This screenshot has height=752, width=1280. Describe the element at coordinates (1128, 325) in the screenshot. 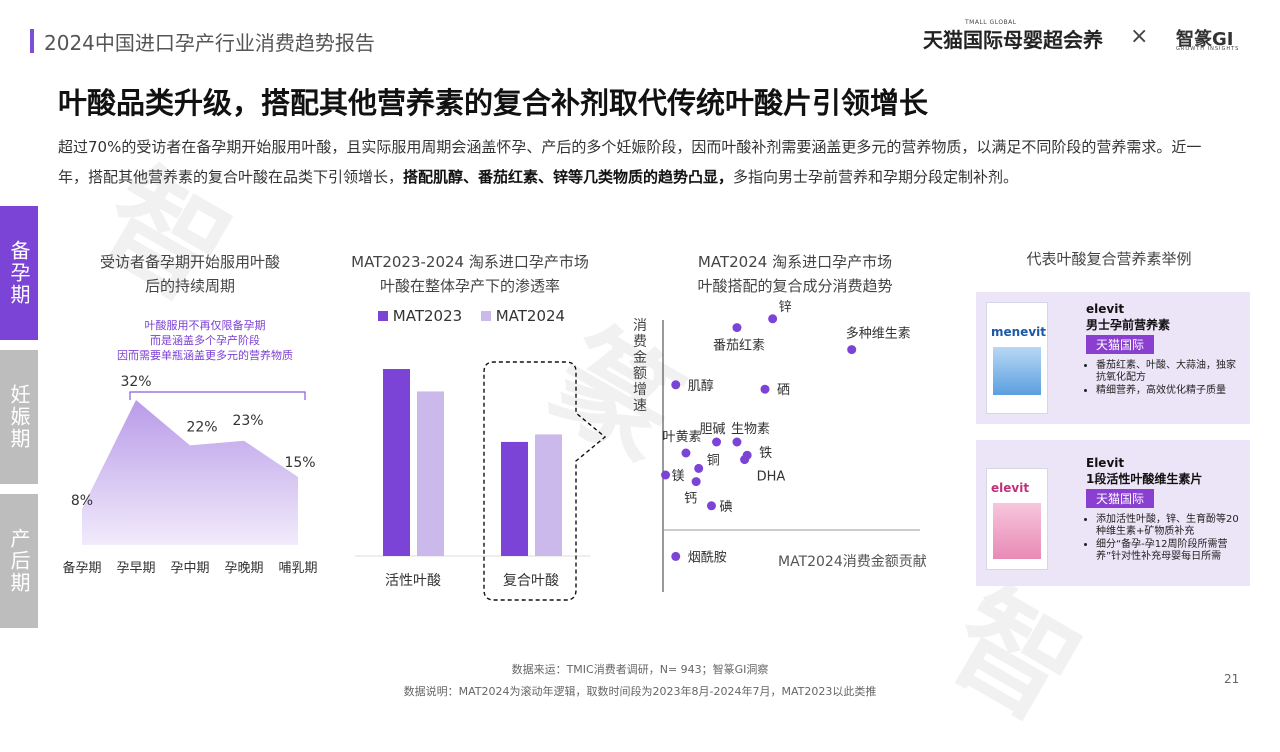

I see `card-product-name: 男士孕前营养素` at that location.